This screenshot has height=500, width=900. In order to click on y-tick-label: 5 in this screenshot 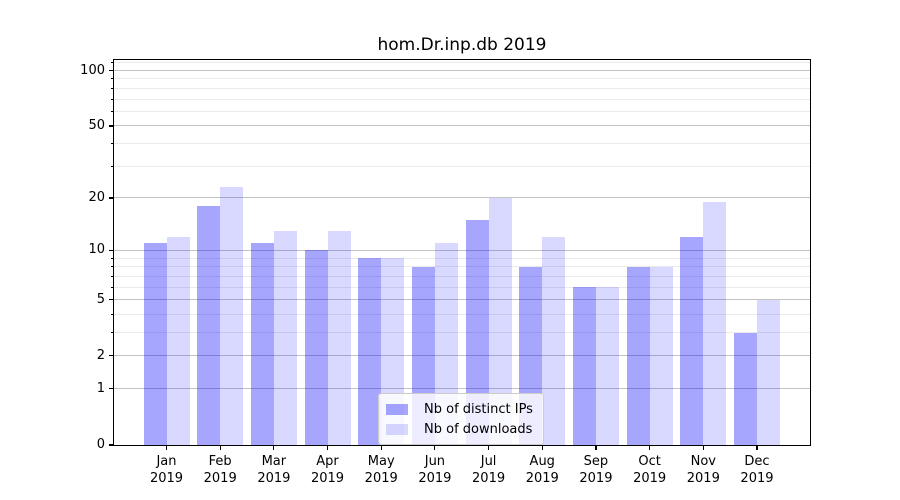, I will do `click(100, 299)`.